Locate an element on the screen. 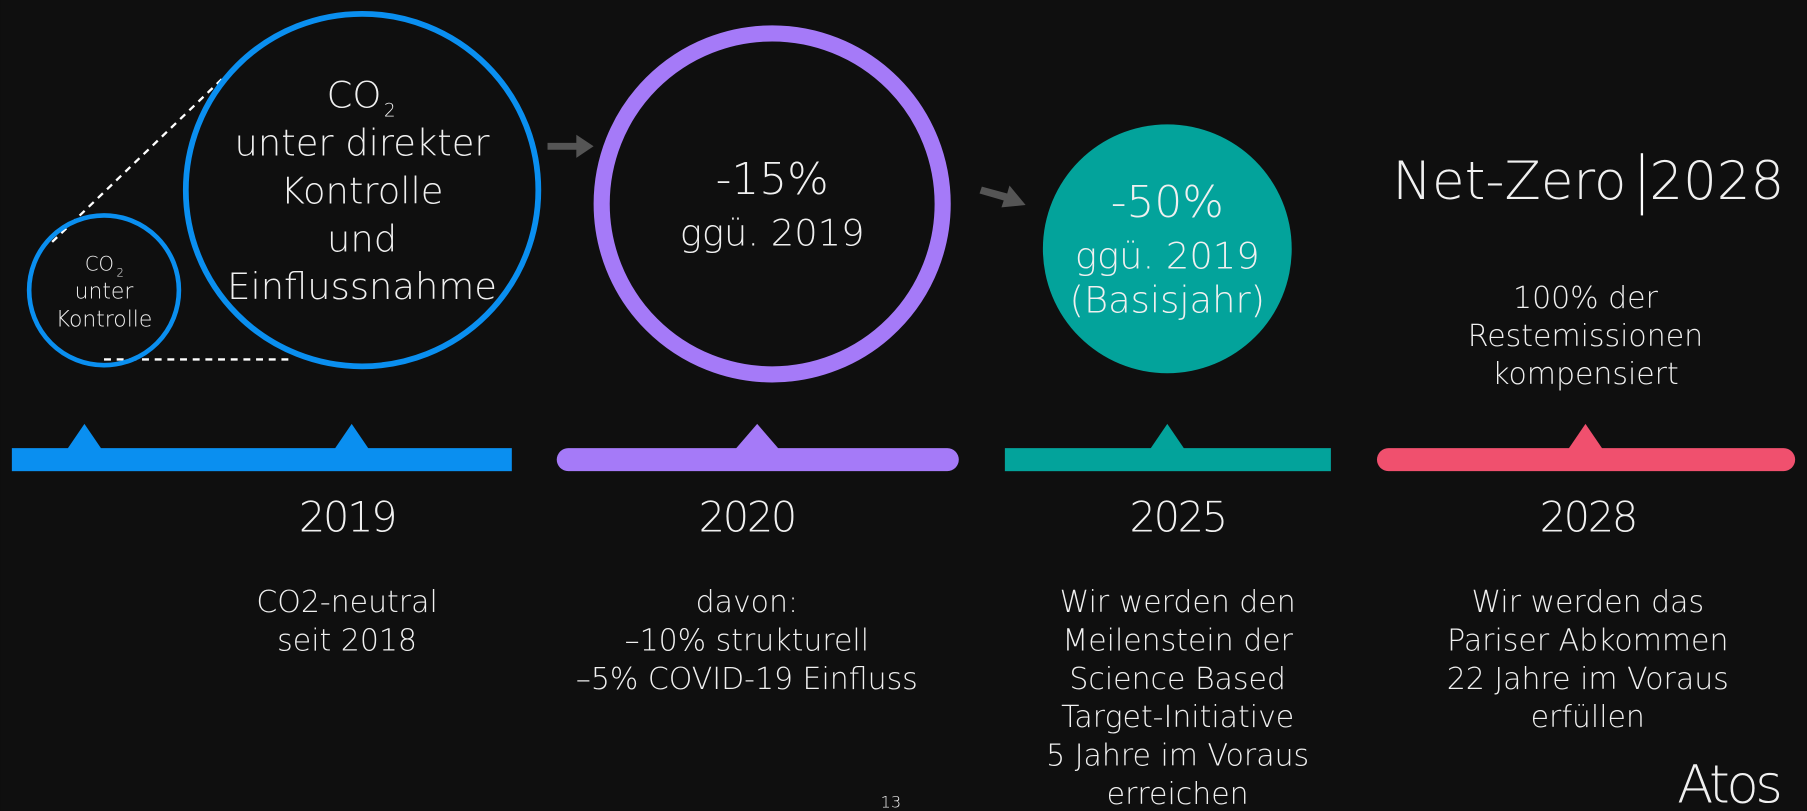 This screenshot has width=1807, height=811. year-label: 2028 is located at coordinates (1588, 518).